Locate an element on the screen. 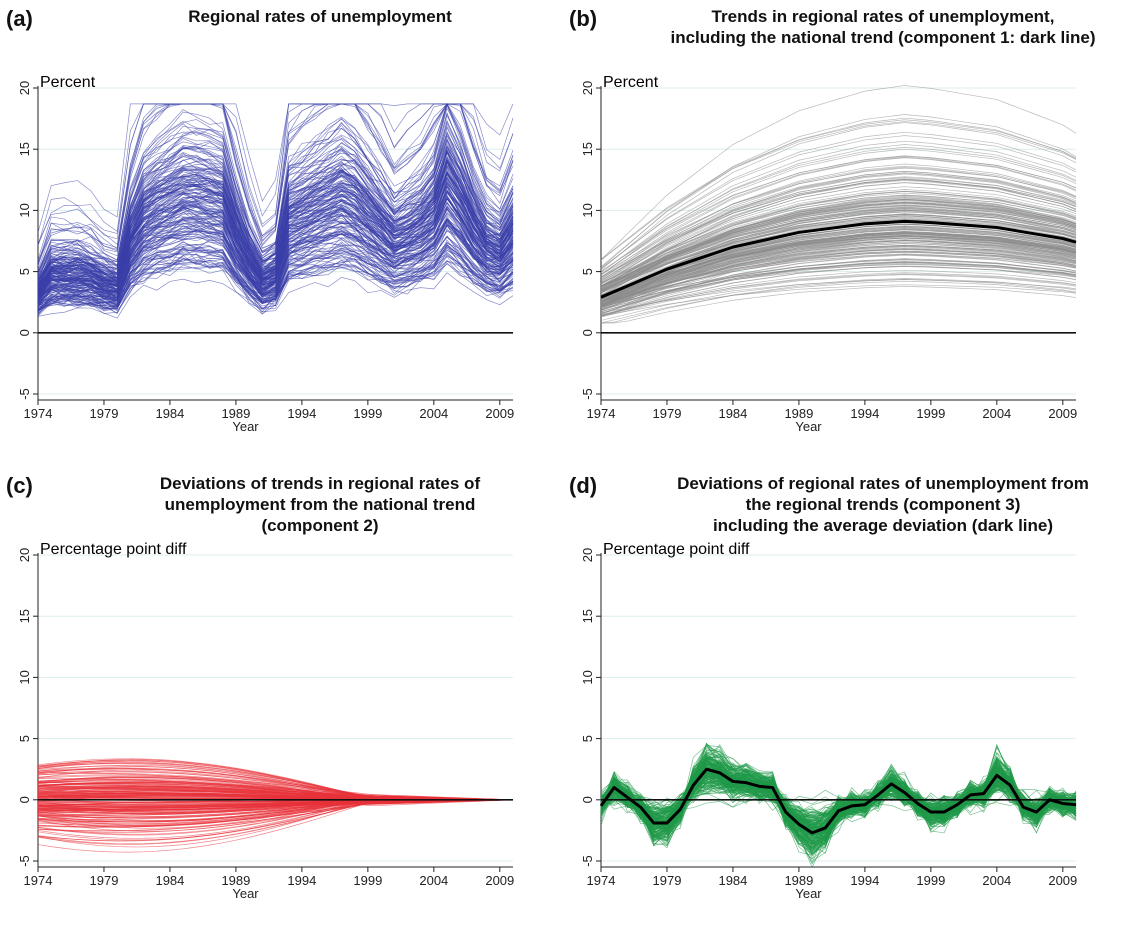 The image size is (1123, 933). panel-title-line: the regional trends (component 3) is located at coordinates (883, 504).